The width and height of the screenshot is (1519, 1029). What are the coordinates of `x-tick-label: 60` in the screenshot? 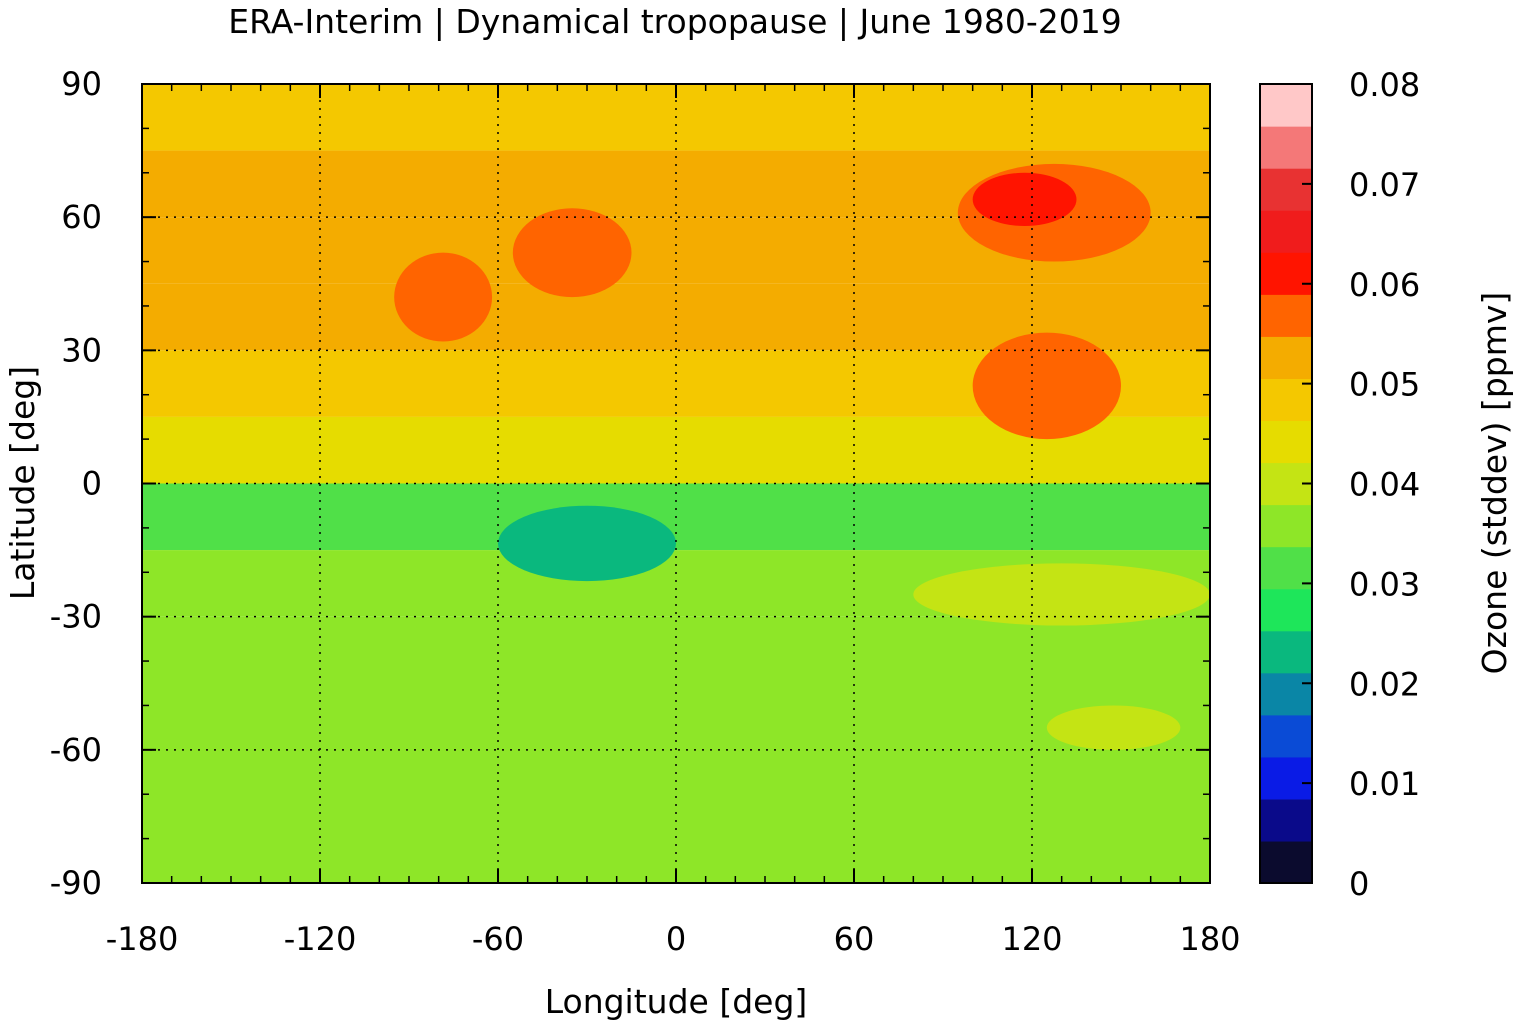 It's located at (854, 939).